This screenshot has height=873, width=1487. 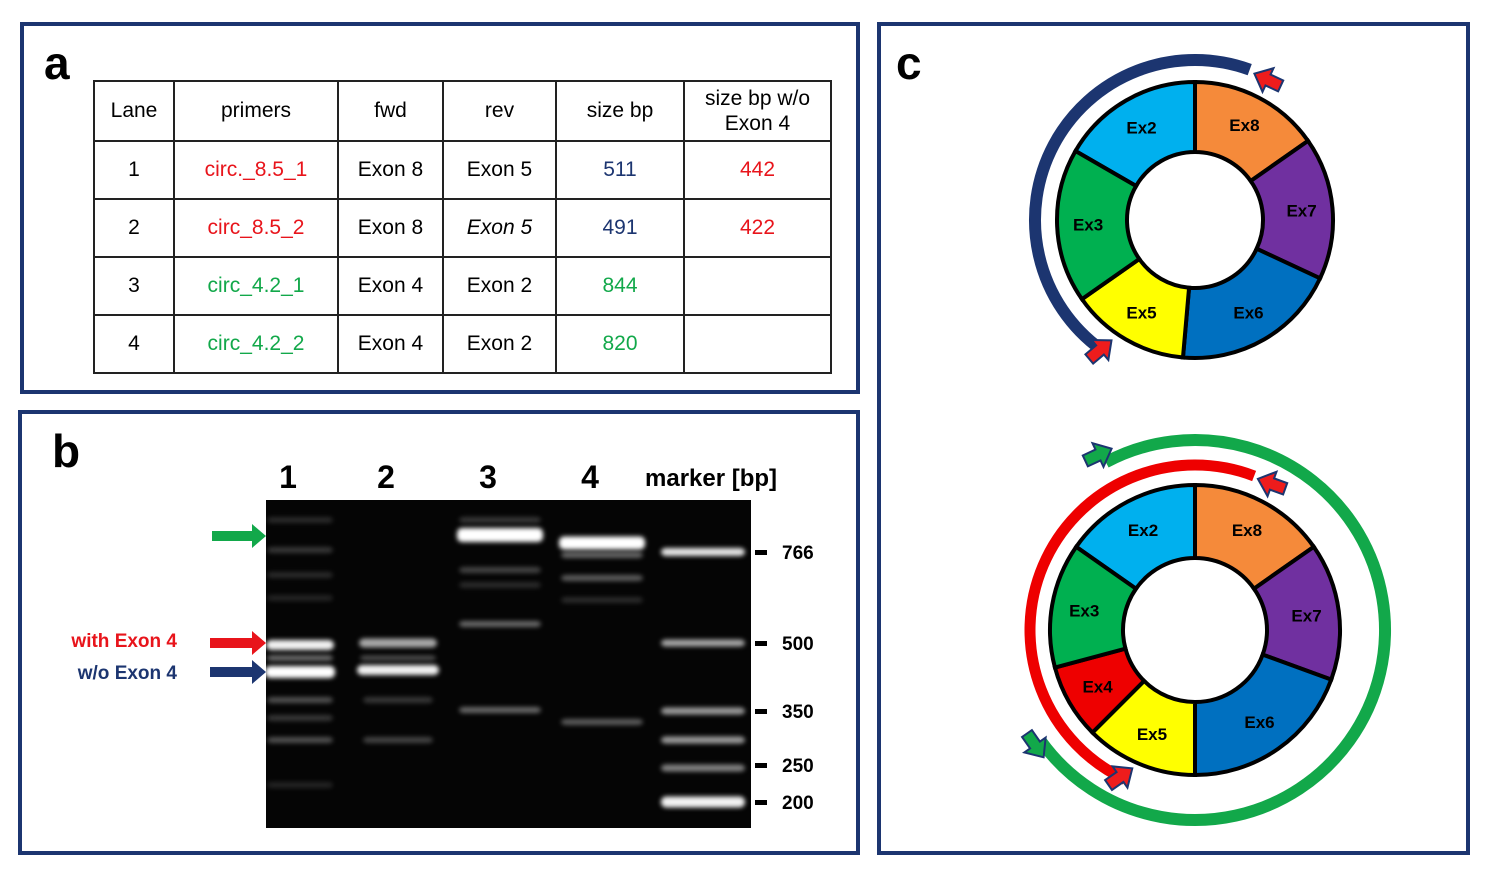 I want to click on marker-title: marker [bp], so click(x=711, y=478).